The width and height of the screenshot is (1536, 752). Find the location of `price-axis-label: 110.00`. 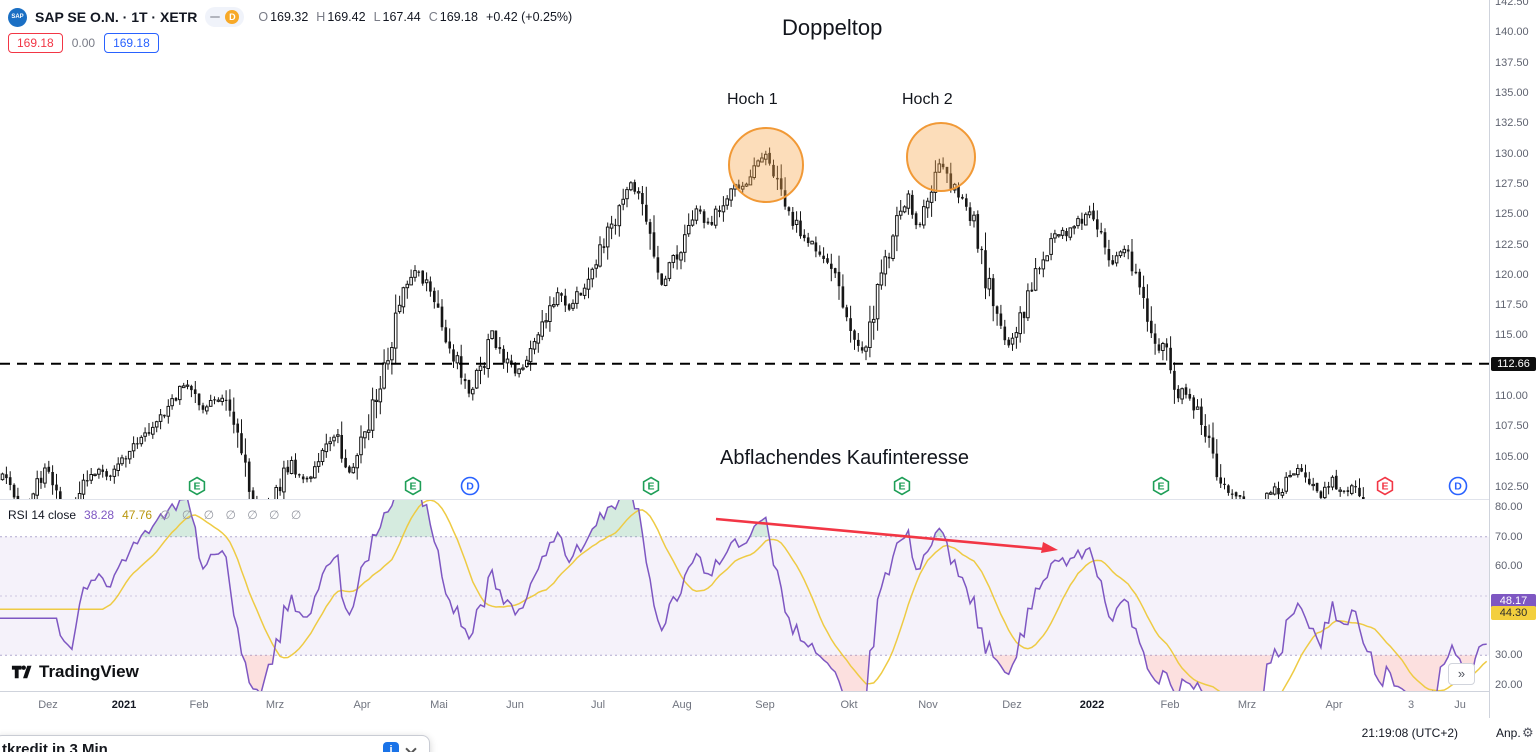

price-axis-label: 110.00 is located at coordinates (1511, 396).